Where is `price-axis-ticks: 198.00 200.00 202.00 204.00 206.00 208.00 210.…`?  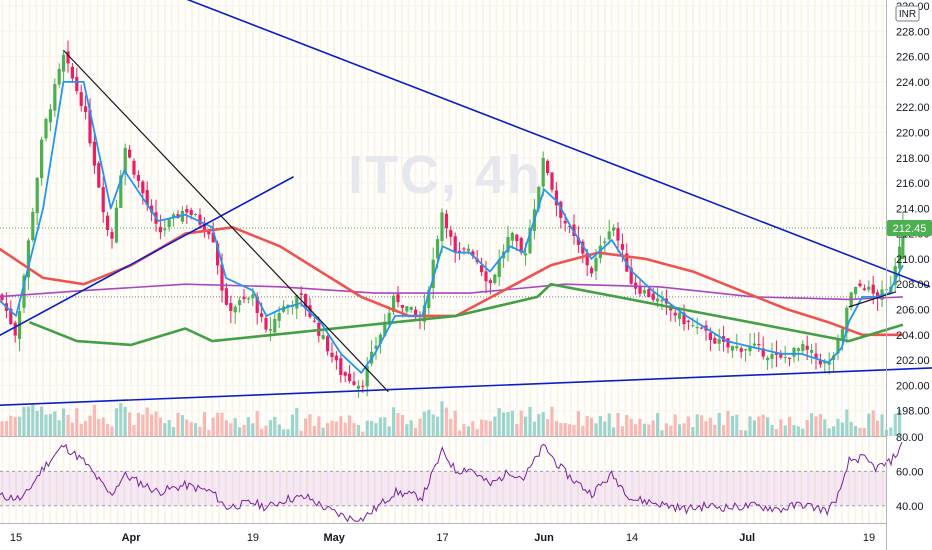 price-axis-ticks: 198.00 200.00 202.00 204.00 206.00 208.00 210.… is located at coordinates (913, 209).